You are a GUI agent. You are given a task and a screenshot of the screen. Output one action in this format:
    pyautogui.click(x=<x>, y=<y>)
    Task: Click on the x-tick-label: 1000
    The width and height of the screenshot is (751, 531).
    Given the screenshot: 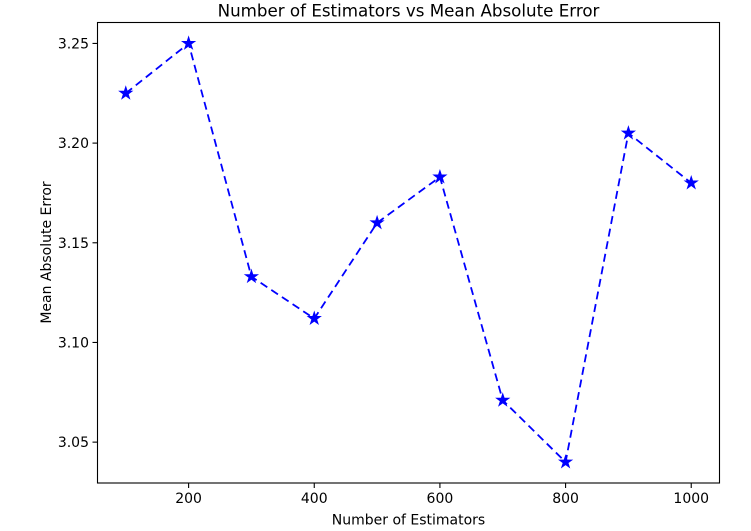 What is the action you would take?
    pyautogui.click(x=691, y=499)
    